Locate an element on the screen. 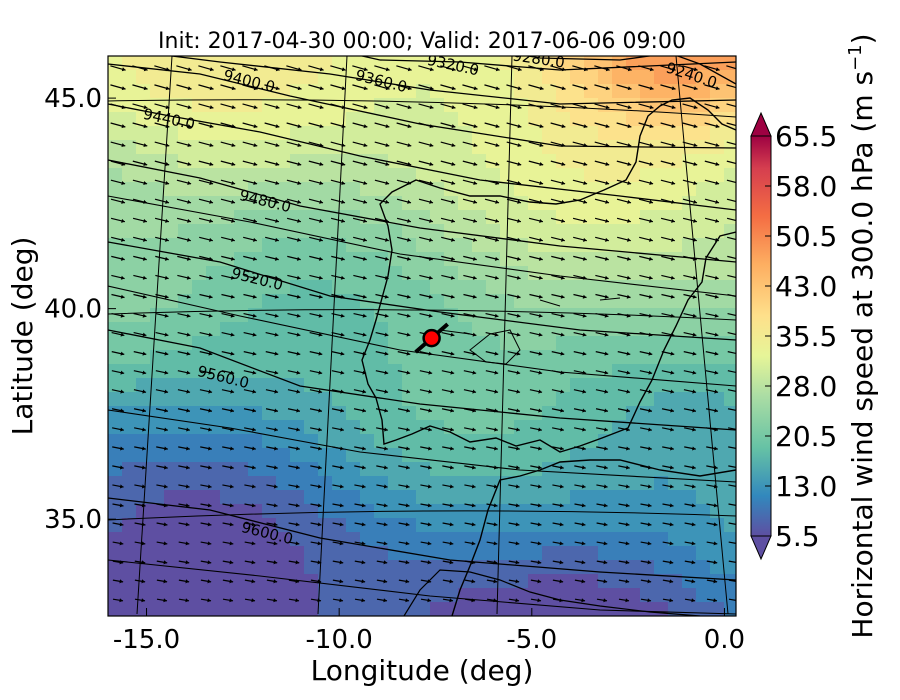  y-tick-label: 45.0 is located at coordinates (73, 99).